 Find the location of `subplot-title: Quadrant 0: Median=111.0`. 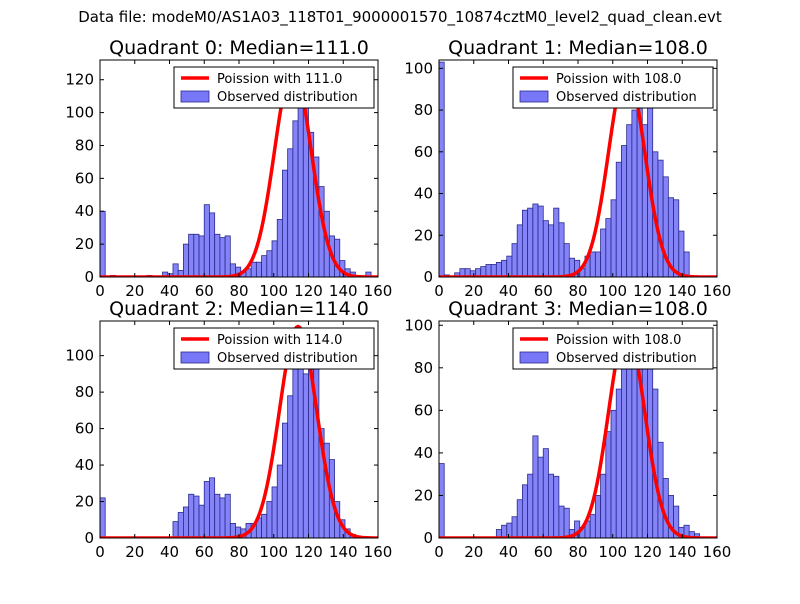

subplot-title: Quadrant 0: Median=111.0 is located at coordinates (239, 48).